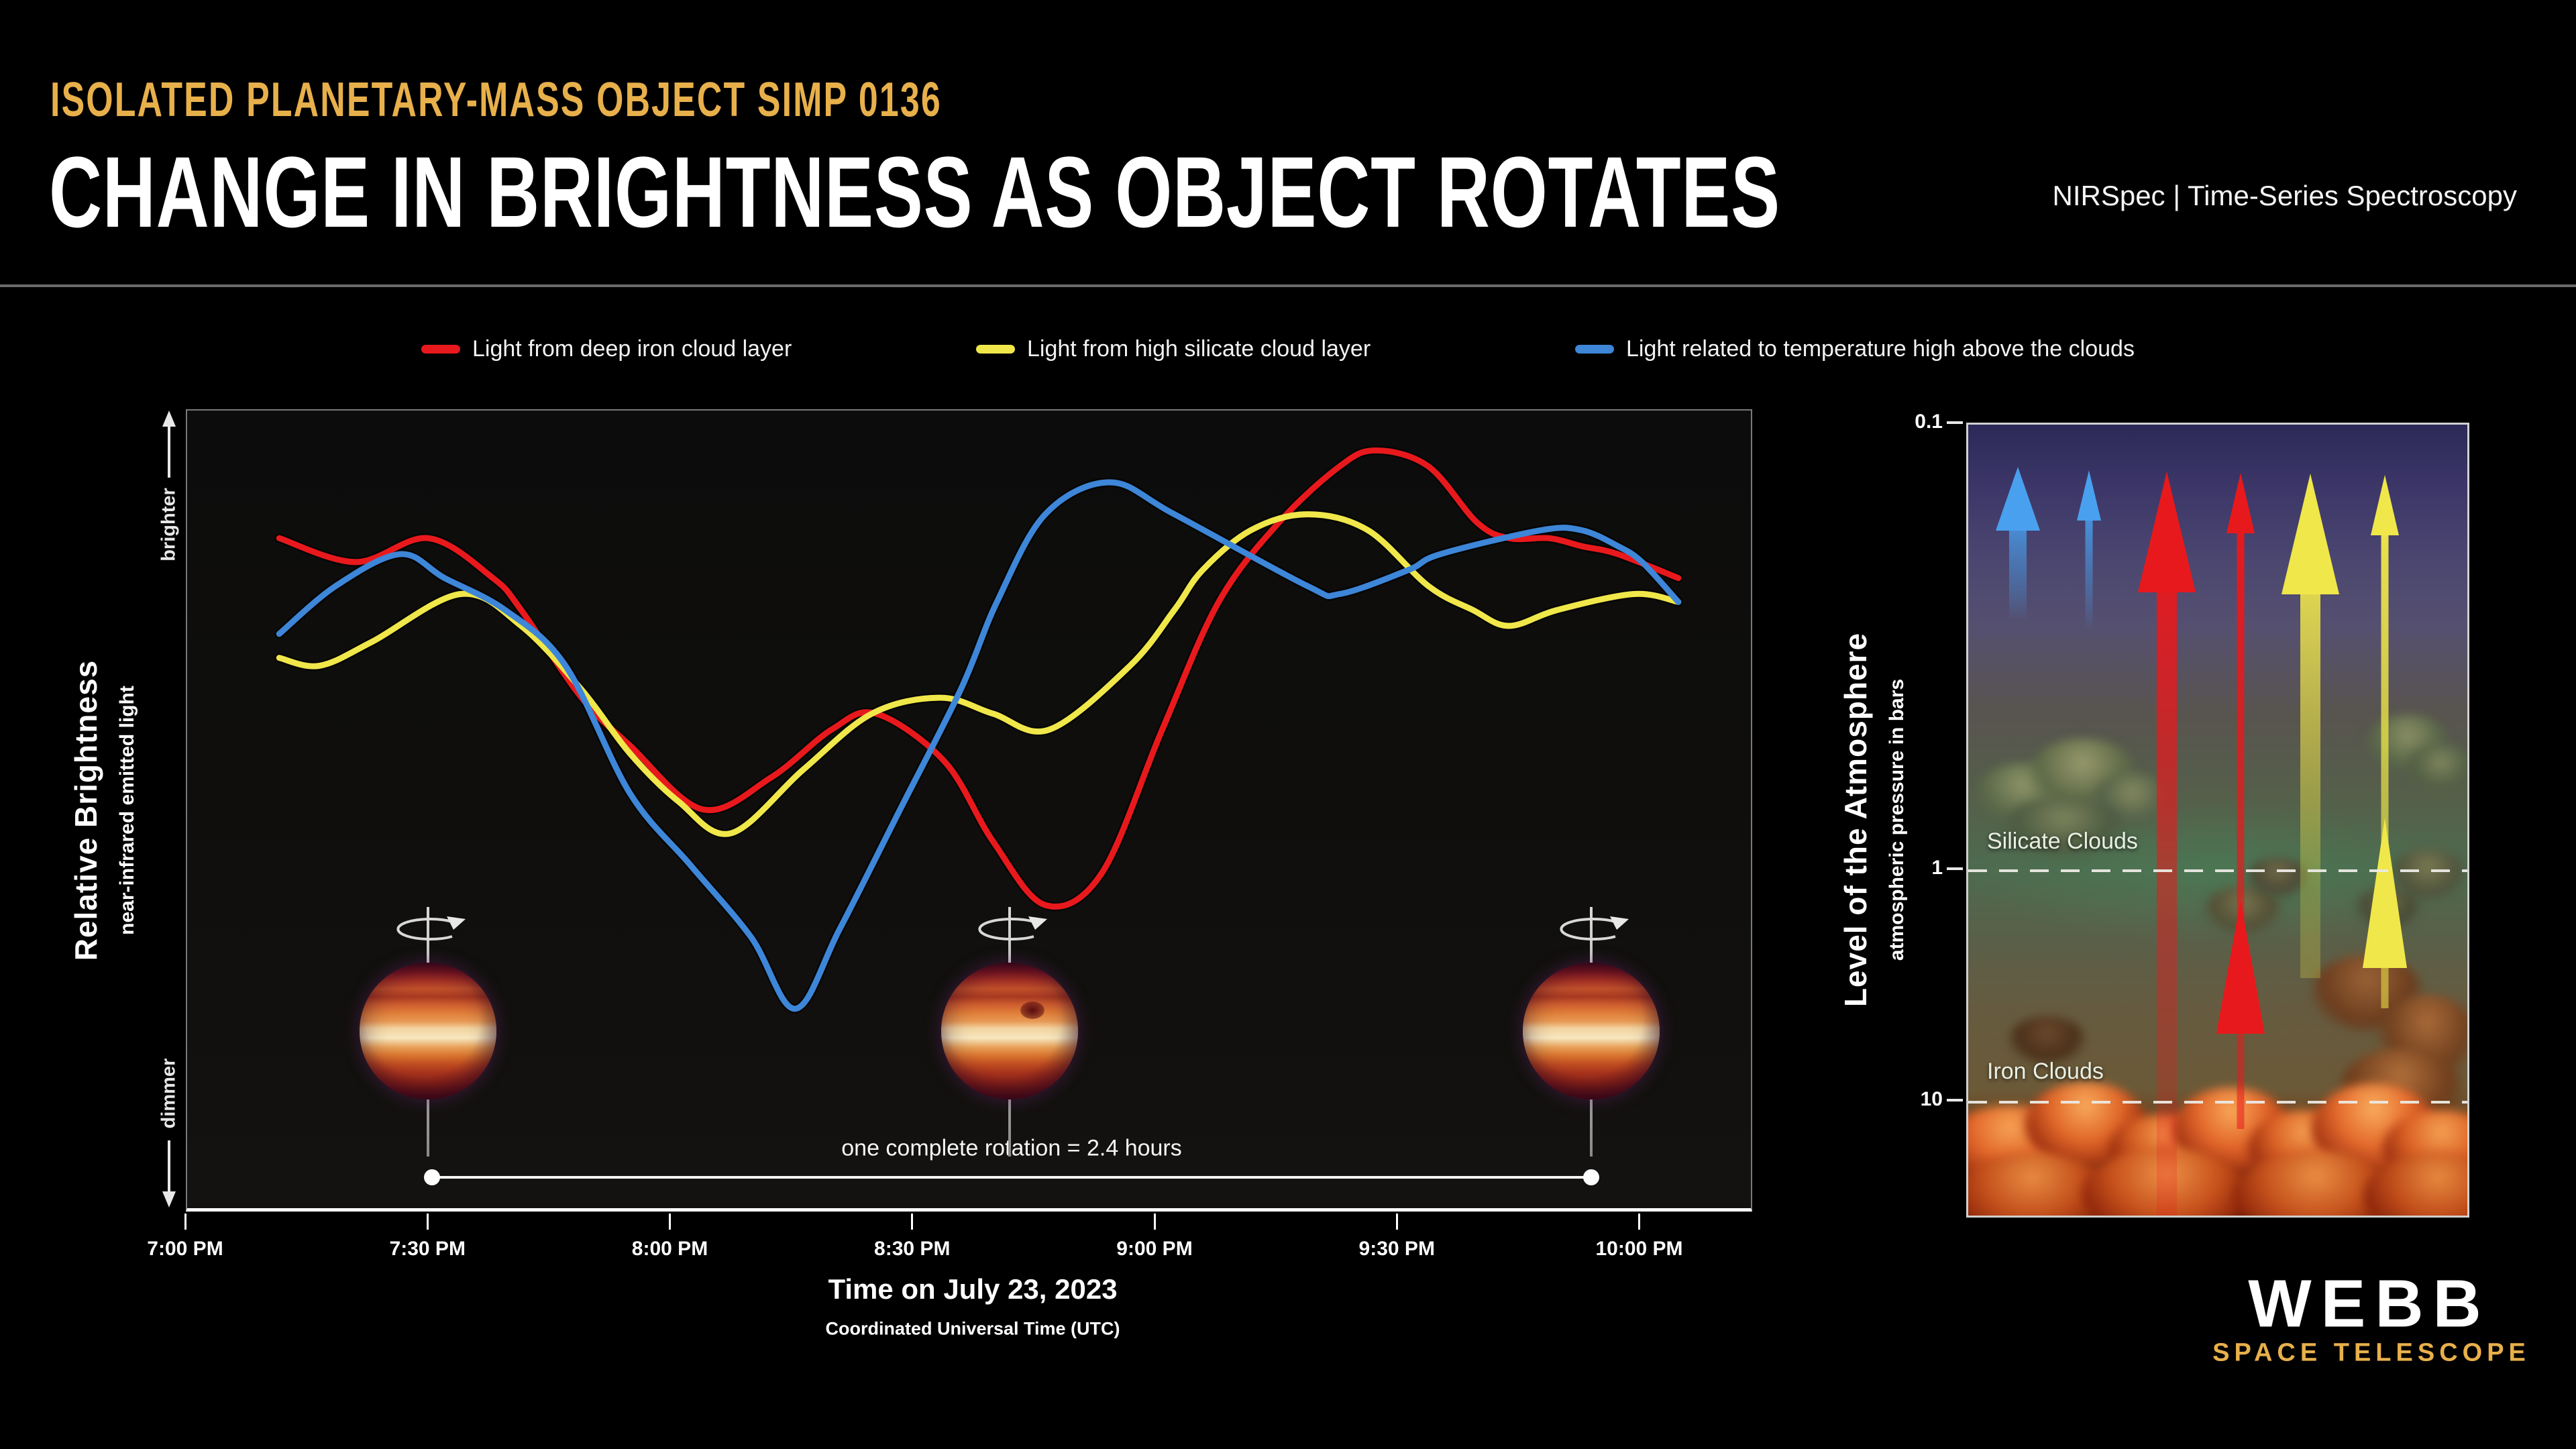  What do you see at coordinates (632, 348) in the screenshot?
I see `legend-label: Light from deep iron cloud layer` at bounding box center [632, 348].